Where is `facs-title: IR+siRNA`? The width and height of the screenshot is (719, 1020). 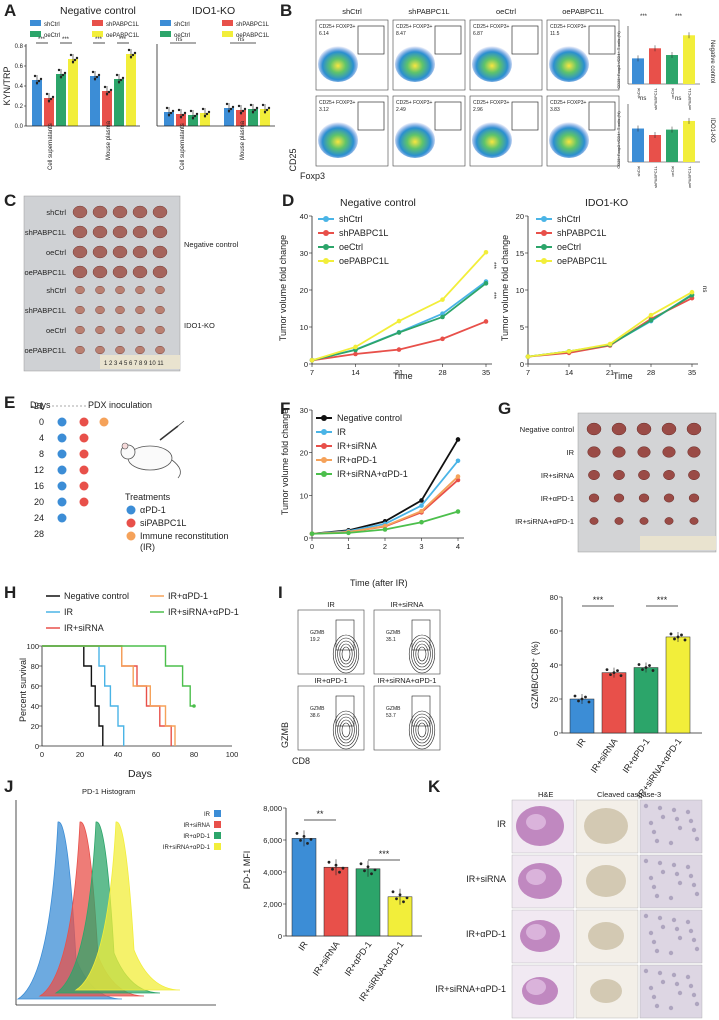
facs-title: IR+siRNA is located at coordinates (406, 604).